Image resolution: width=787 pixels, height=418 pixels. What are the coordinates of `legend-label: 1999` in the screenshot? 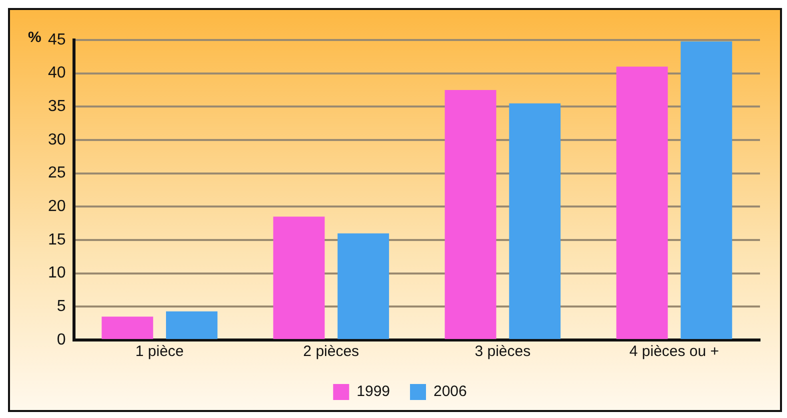 It's located at (373, 391).